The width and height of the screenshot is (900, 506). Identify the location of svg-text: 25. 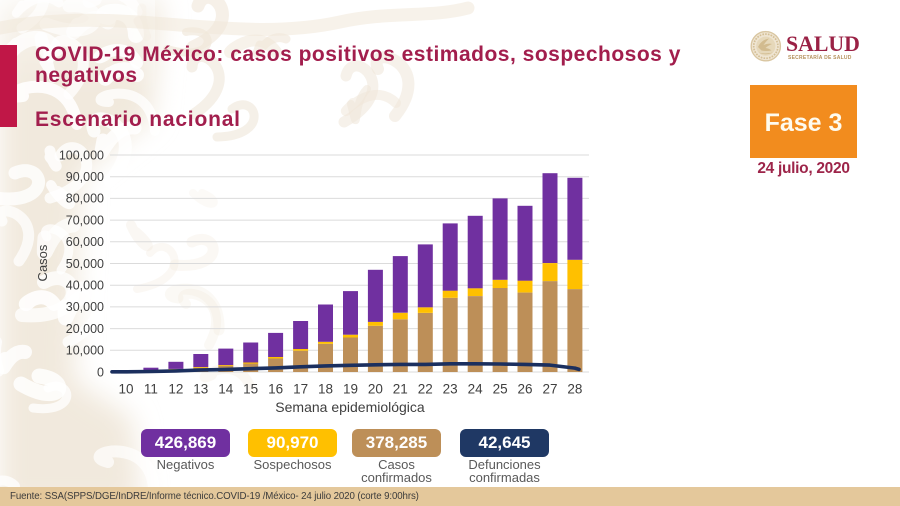
(500, 389).